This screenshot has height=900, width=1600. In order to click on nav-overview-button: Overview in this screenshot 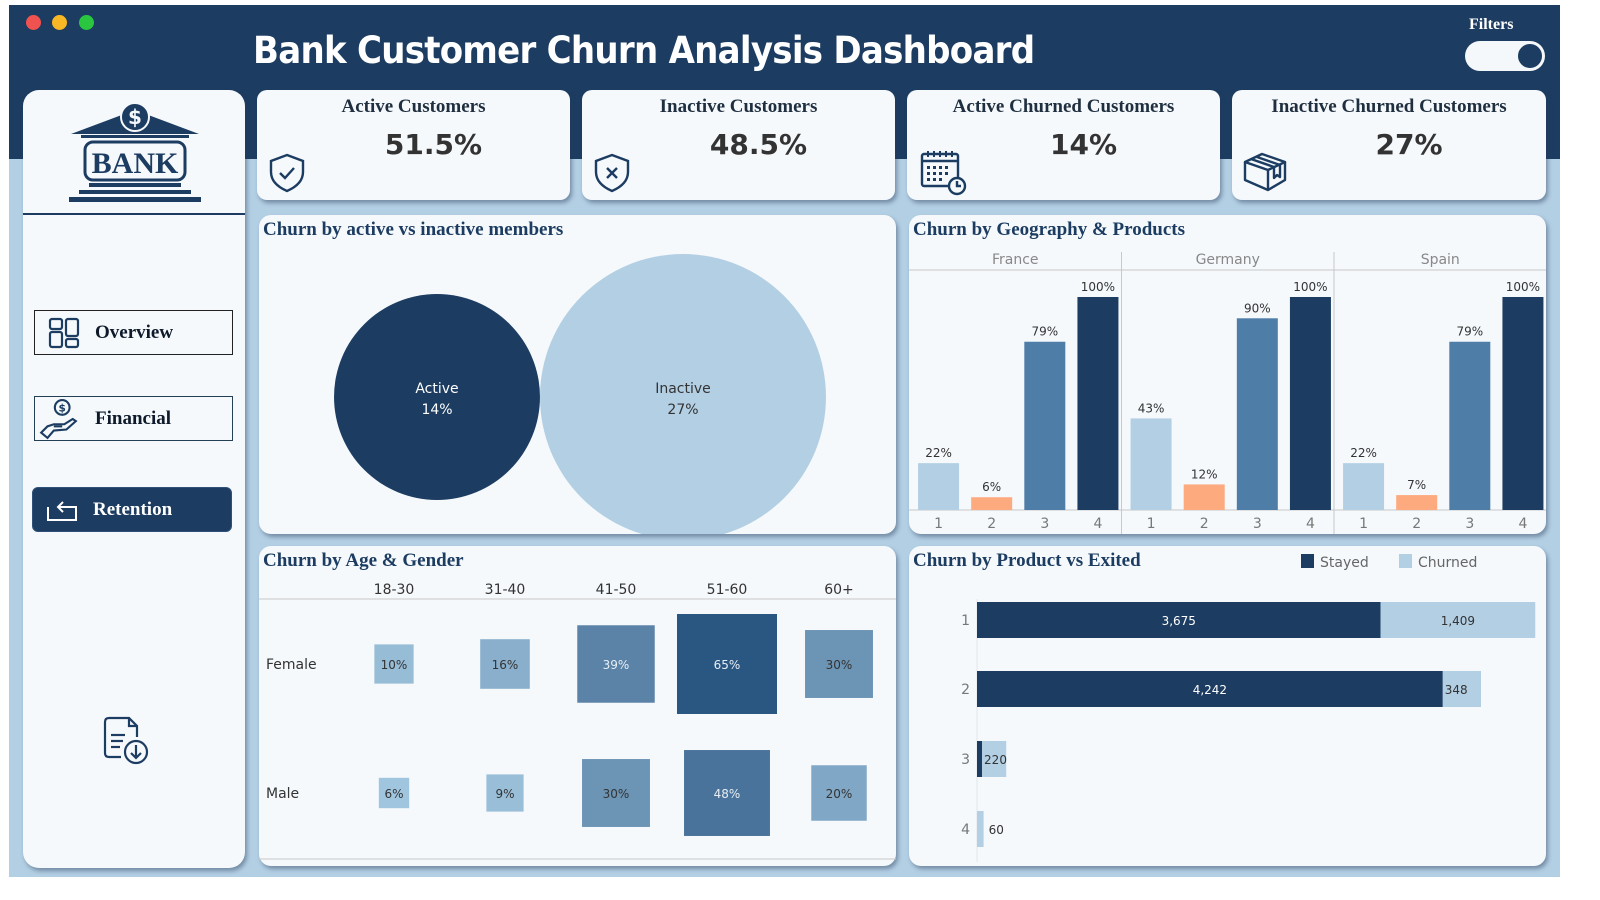, I will do `click(133, 332)`.